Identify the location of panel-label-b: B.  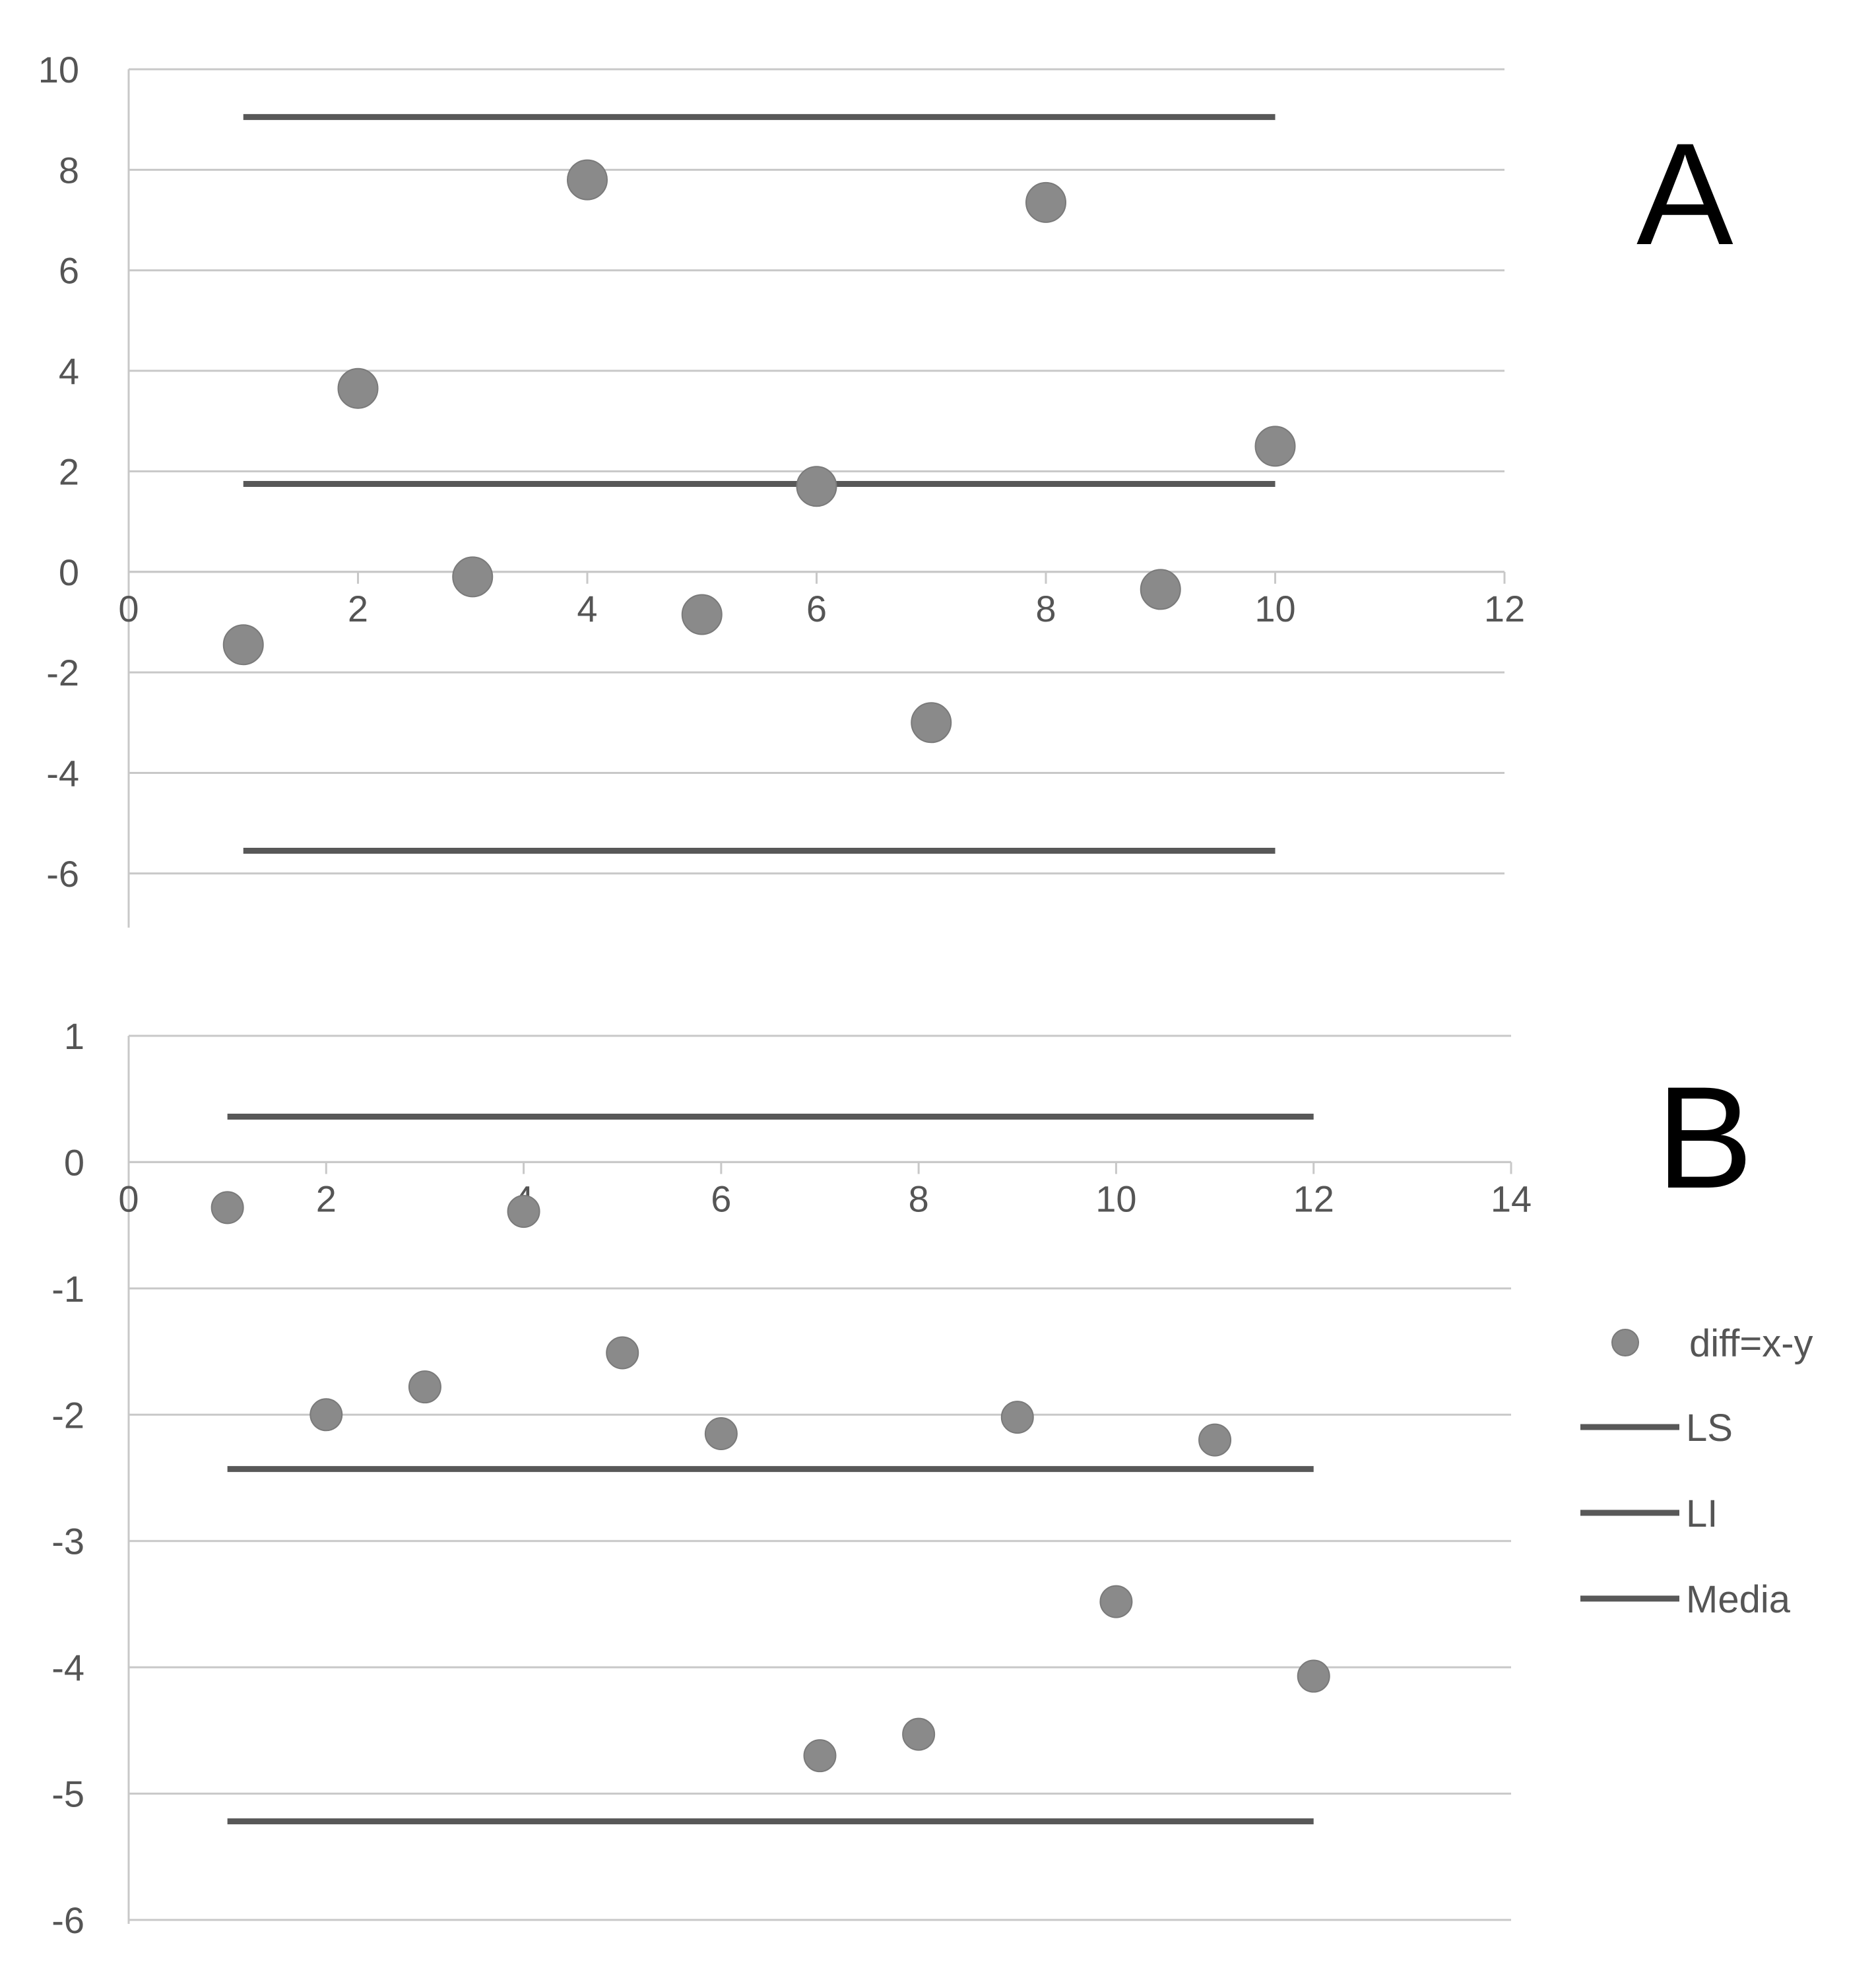
(1704, 1137).